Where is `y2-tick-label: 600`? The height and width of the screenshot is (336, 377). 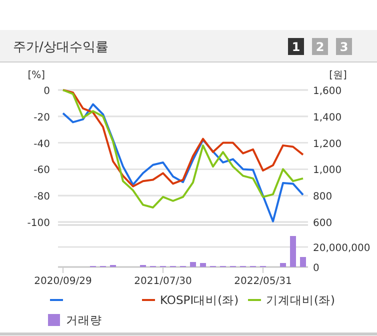 y2-tick-label: 600 is located at coordinates (322, 223).